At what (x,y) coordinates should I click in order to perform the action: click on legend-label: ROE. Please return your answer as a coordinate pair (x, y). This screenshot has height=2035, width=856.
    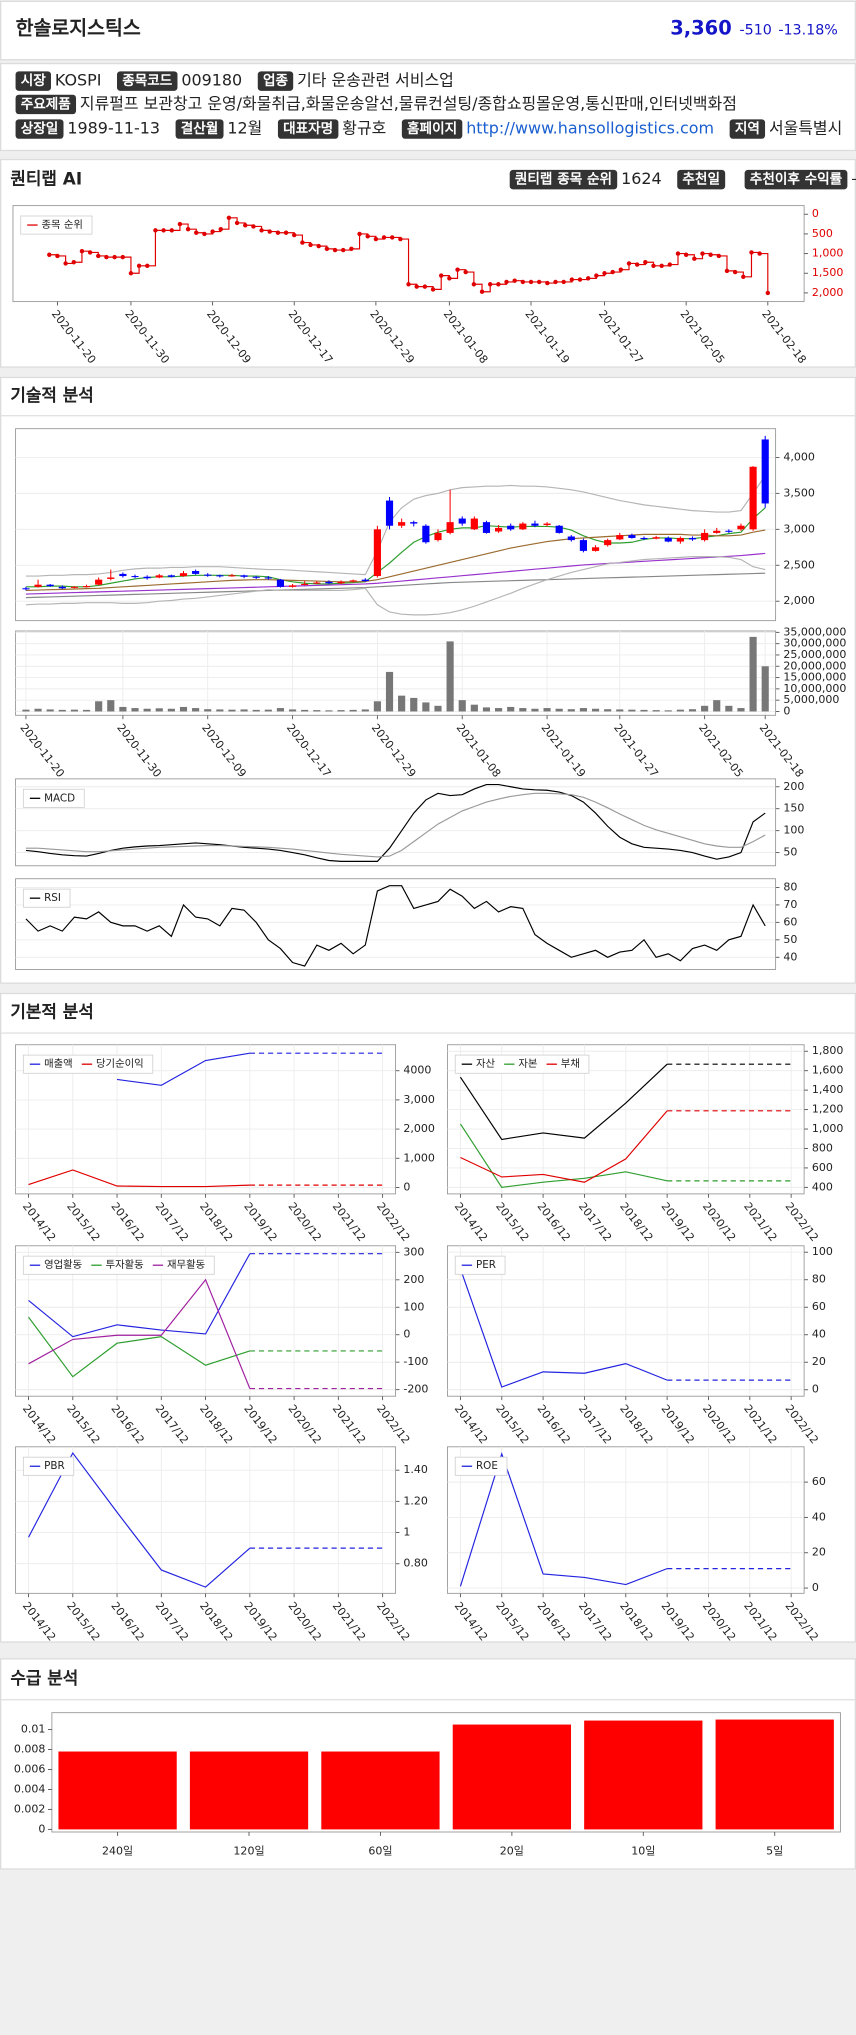
    Looking at the image, I should click on (487, 1466).